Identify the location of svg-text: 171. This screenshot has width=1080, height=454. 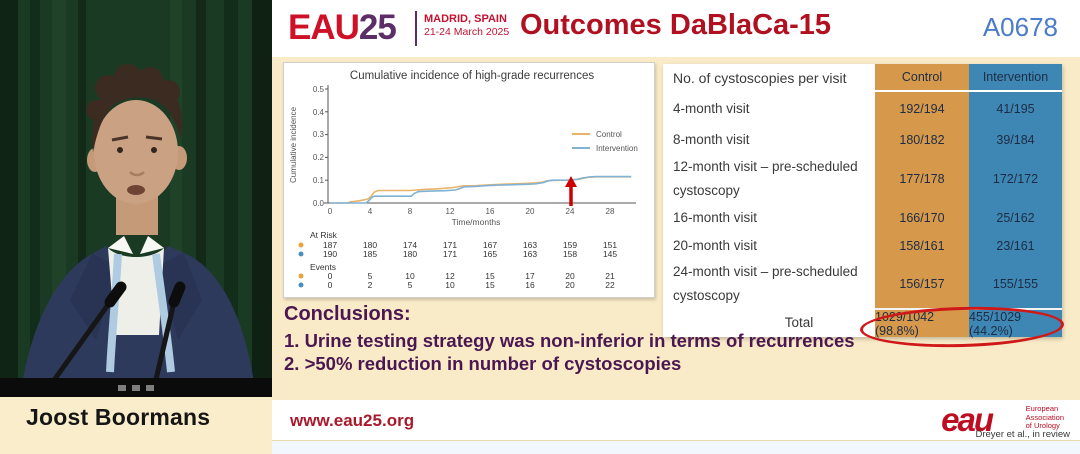
(450, 254).